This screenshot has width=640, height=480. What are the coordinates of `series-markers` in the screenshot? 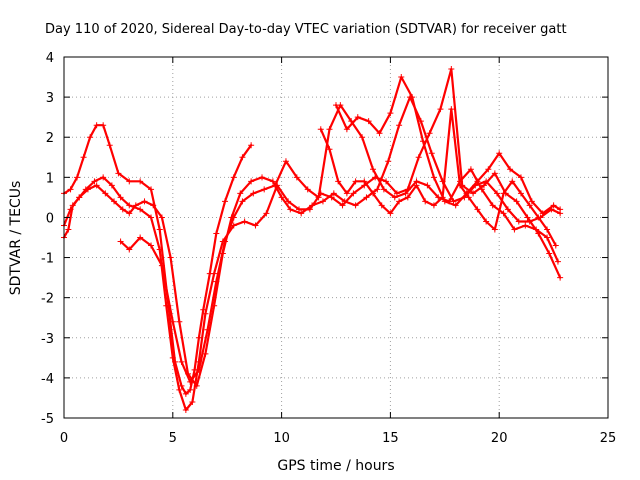 It's located at (448, 145).